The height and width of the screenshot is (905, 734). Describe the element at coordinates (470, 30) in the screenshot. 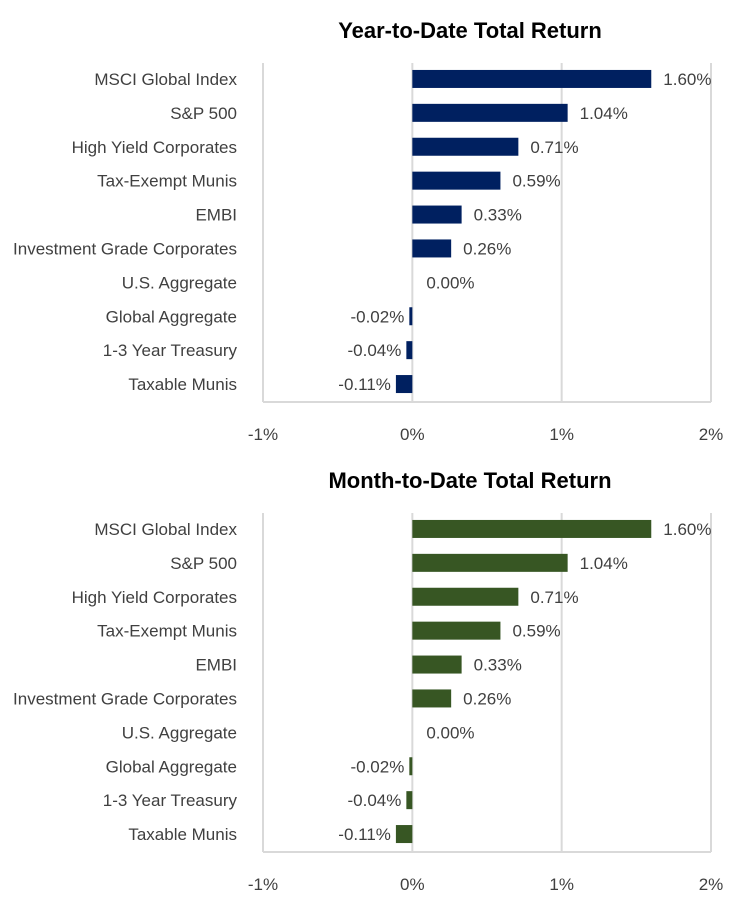

I see `chart-title: Year-to-Date Total Return` at that location.